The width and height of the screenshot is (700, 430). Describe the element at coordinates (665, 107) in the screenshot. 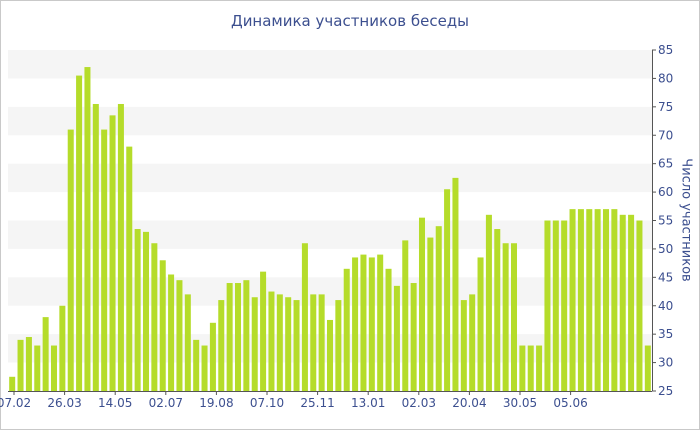

I see `y-tick-label: 75` at that location.